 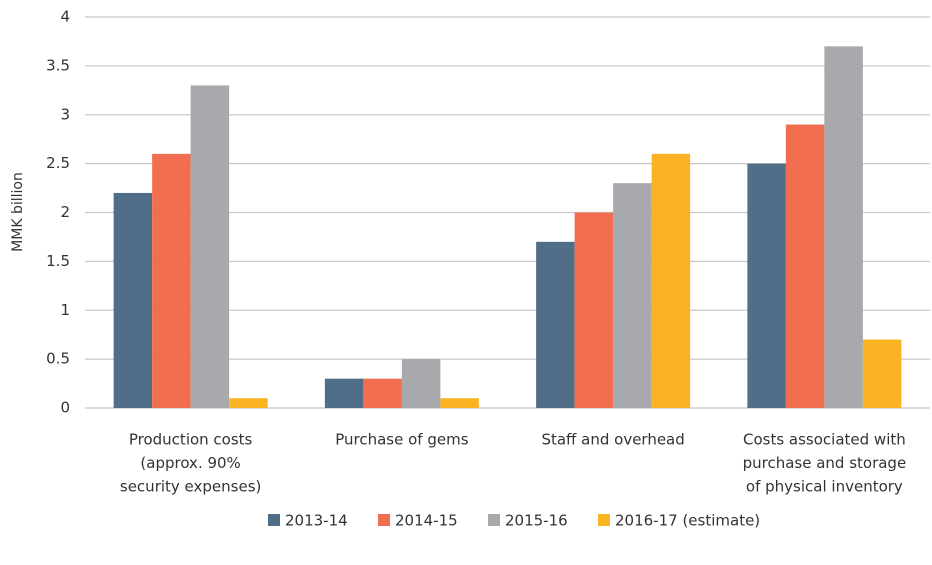 What do you see at coordinates (58, 163) in the screenshot?
I see `y-tick-label: 2.5` at bounding box center [58, 163].